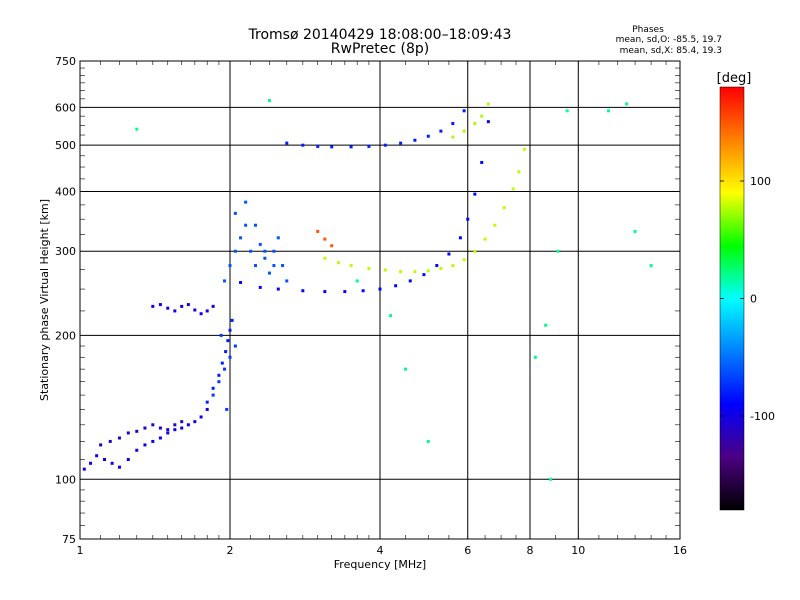 This screenshot has height=600, width=800. I want to click on colorbar-tick-label: 100, so click(760, 181).